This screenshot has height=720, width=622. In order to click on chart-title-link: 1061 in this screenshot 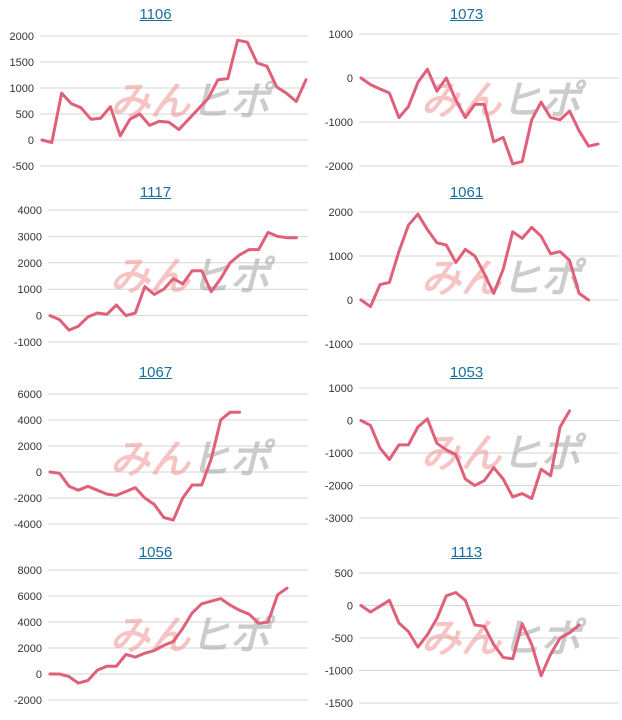, I will do `click(466, 192)`.